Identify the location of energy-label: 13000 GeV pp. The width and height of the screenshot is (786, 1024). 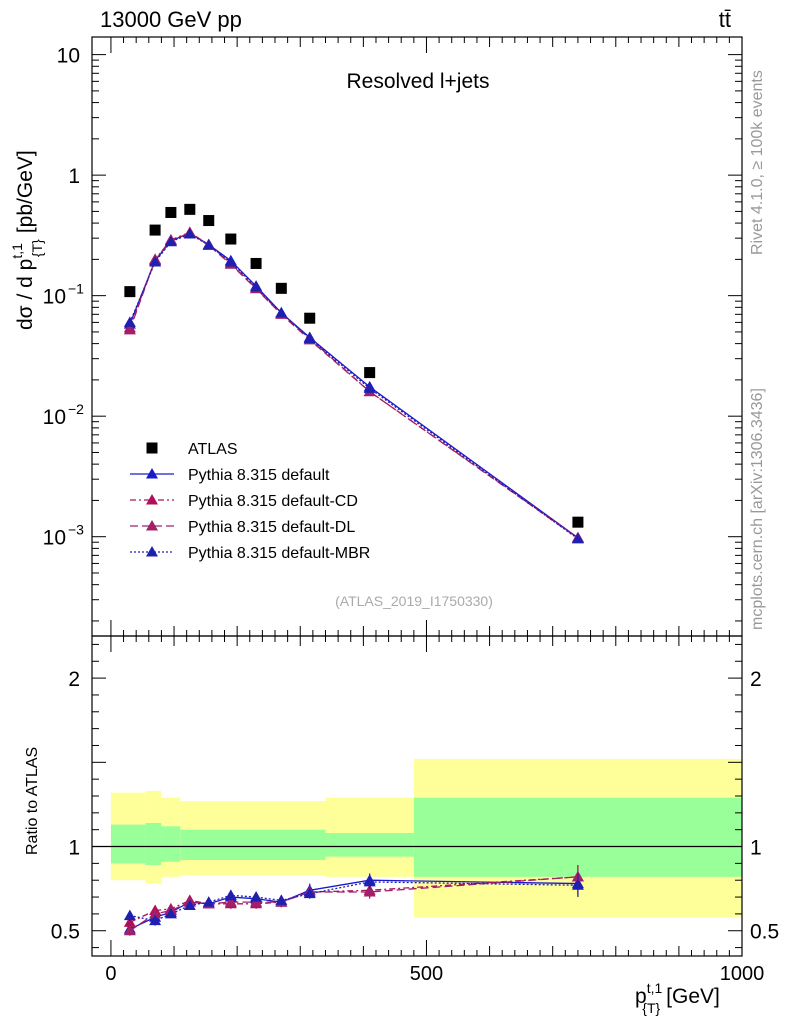
(171, 19).